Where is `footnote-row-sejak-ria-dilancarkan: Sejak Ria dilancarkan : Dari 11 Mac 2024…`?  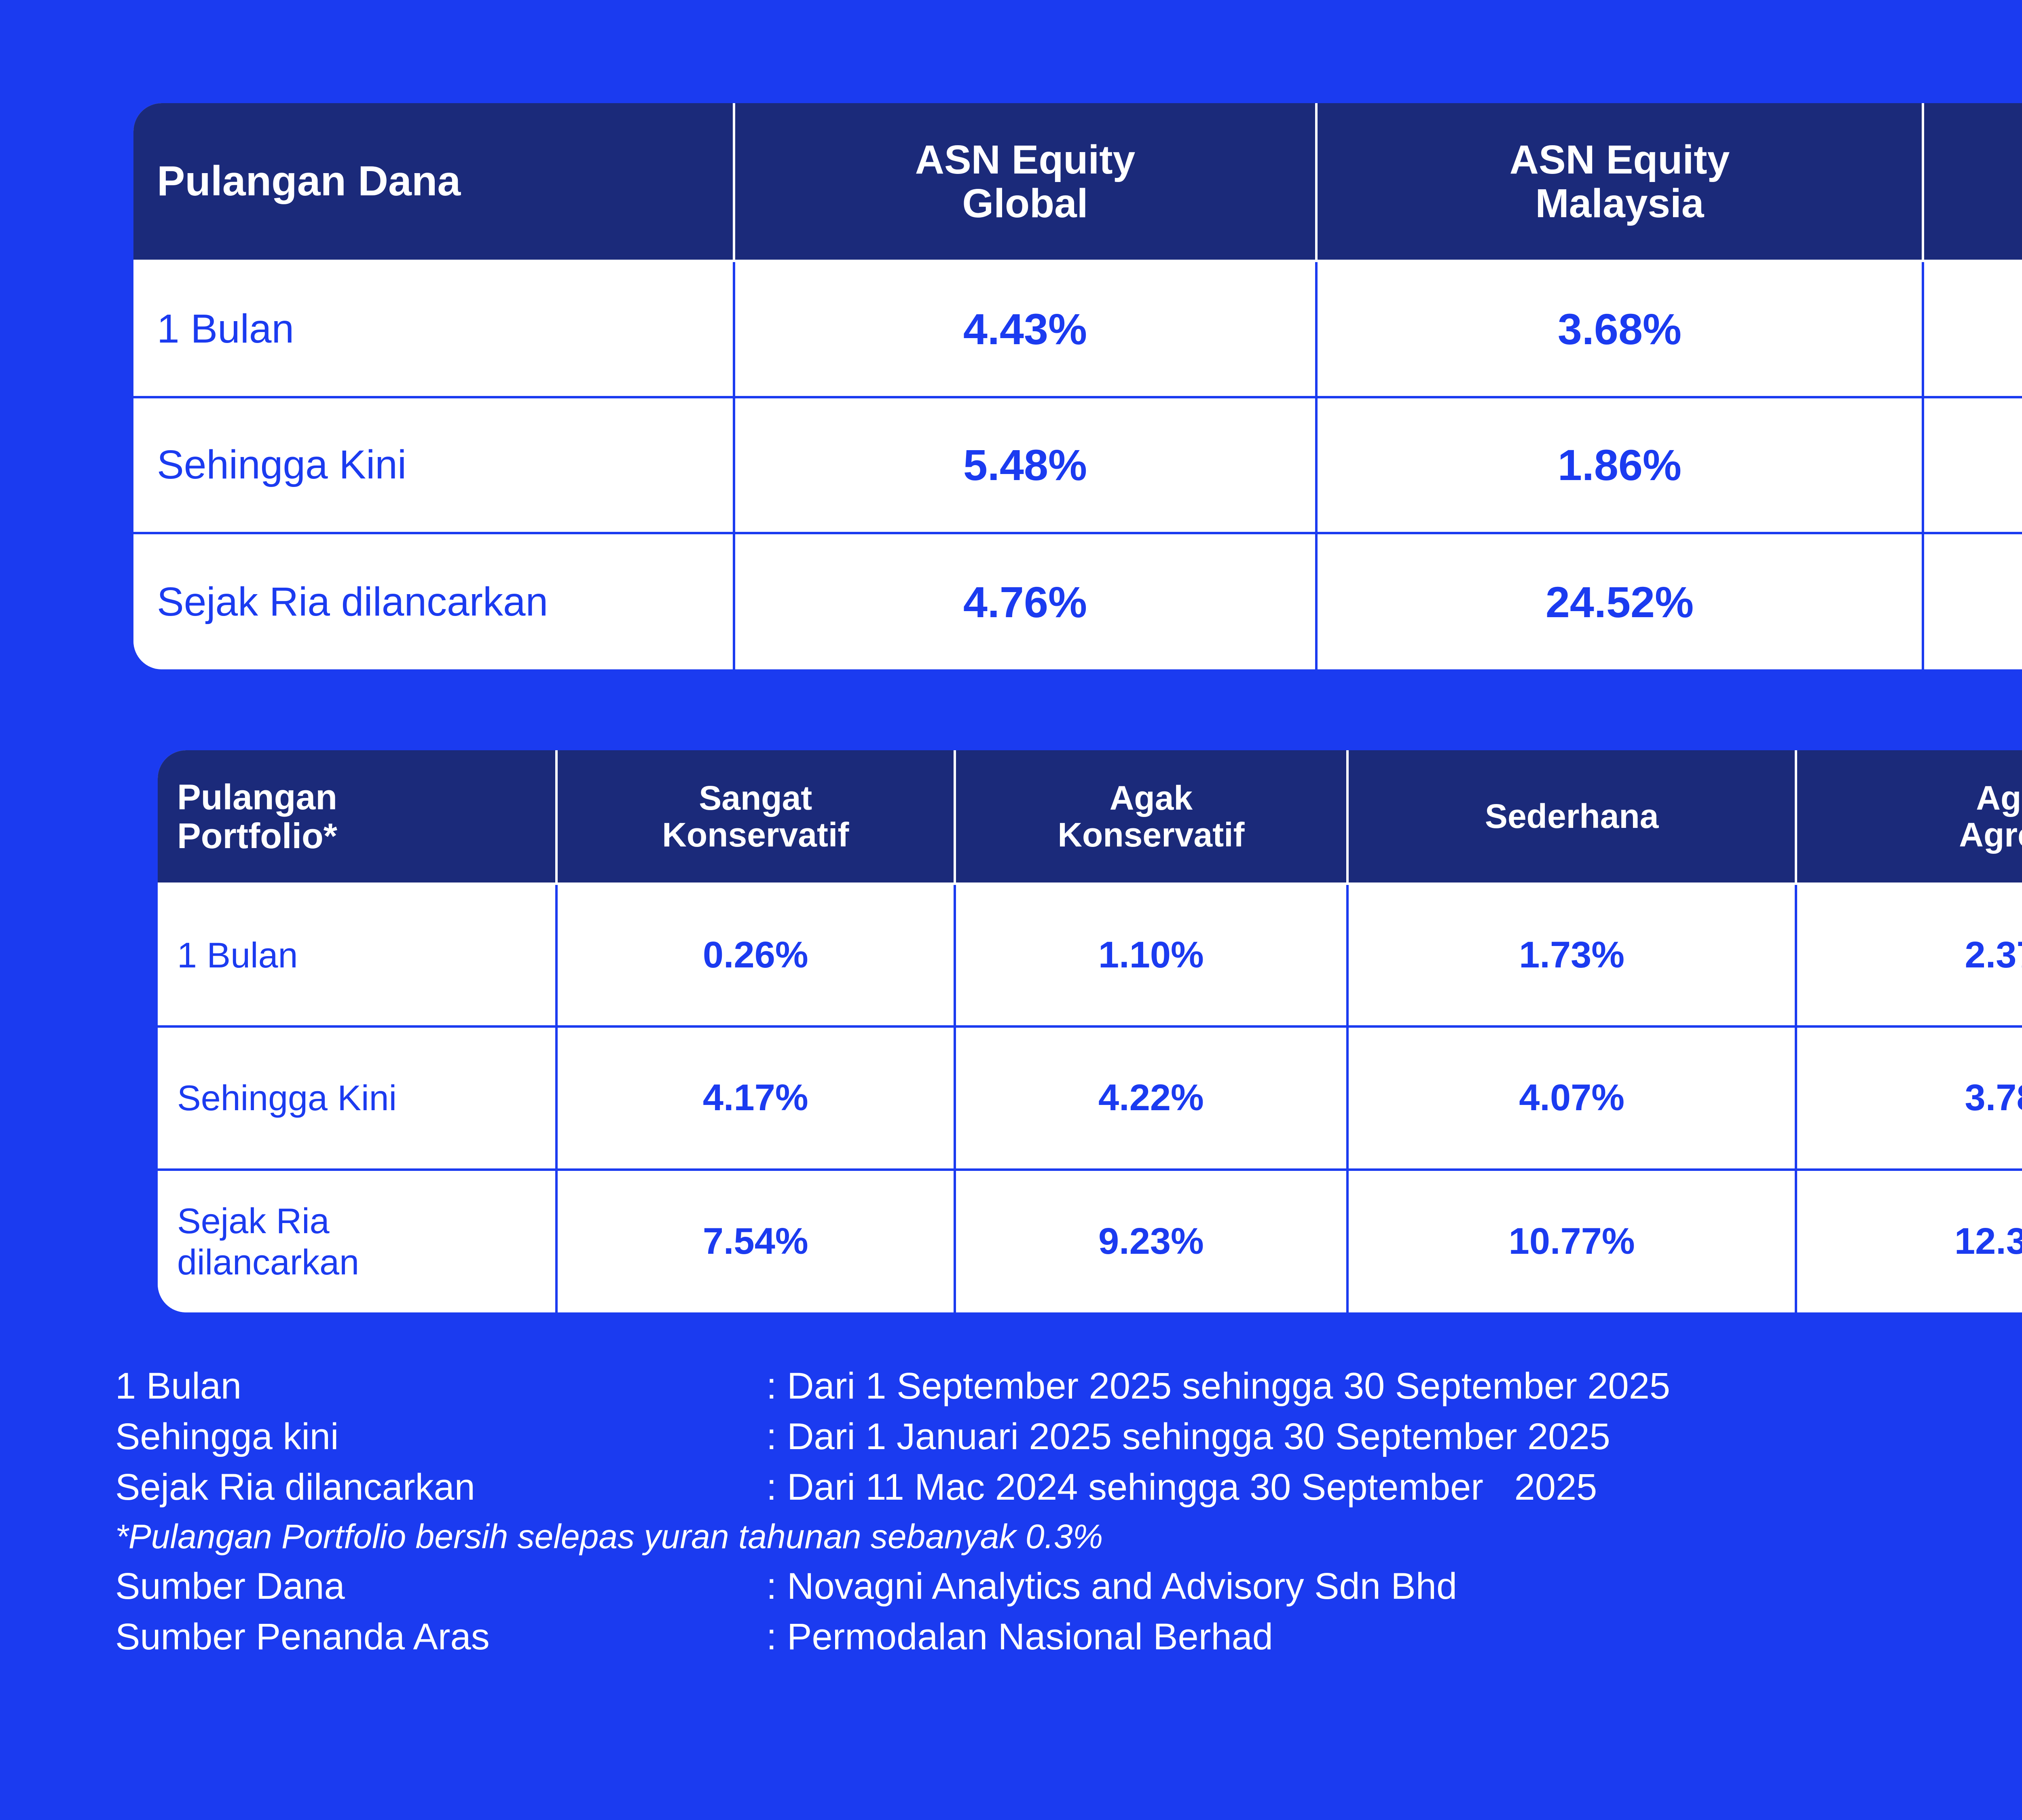
footnote-row-sejak-ria-dilancarkan: Sejak Ria dilancarkan : Dari 11 Mac 2024… is located at coordinates (1068, 1487).